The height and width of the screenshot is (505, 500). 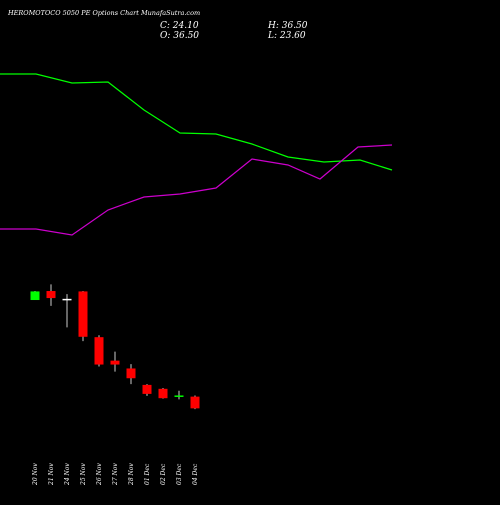 I want to click on low-label: L: 23.60, so click(x=286, y=36).